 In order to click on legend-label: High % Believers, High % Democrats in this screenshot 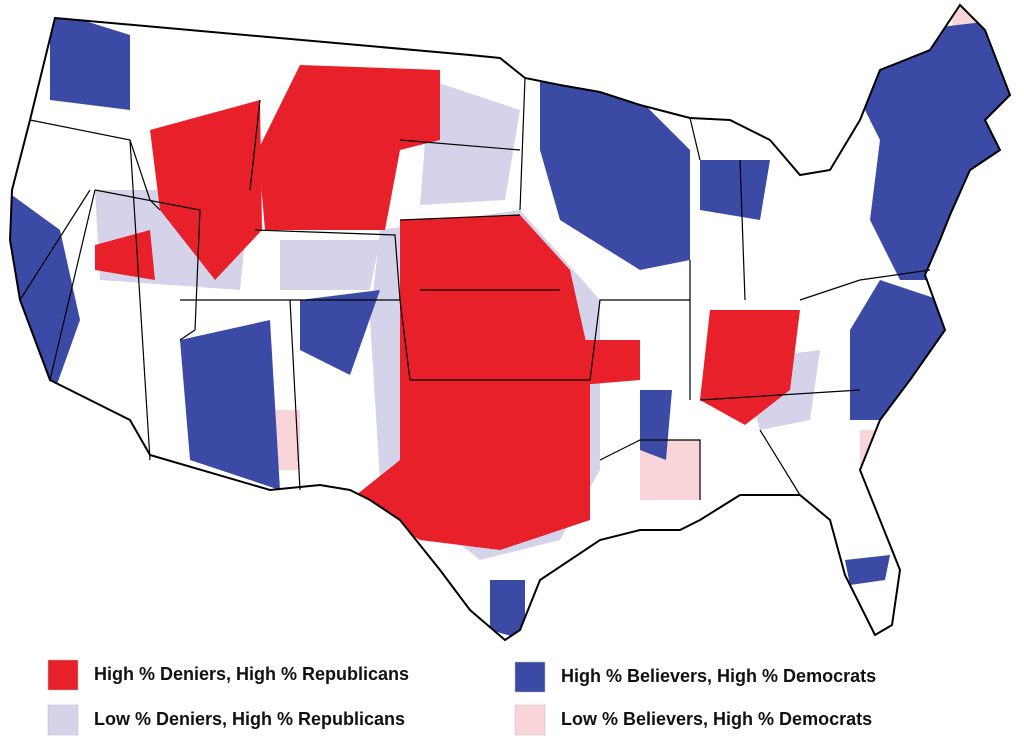, I will do `click(718, 676)`.